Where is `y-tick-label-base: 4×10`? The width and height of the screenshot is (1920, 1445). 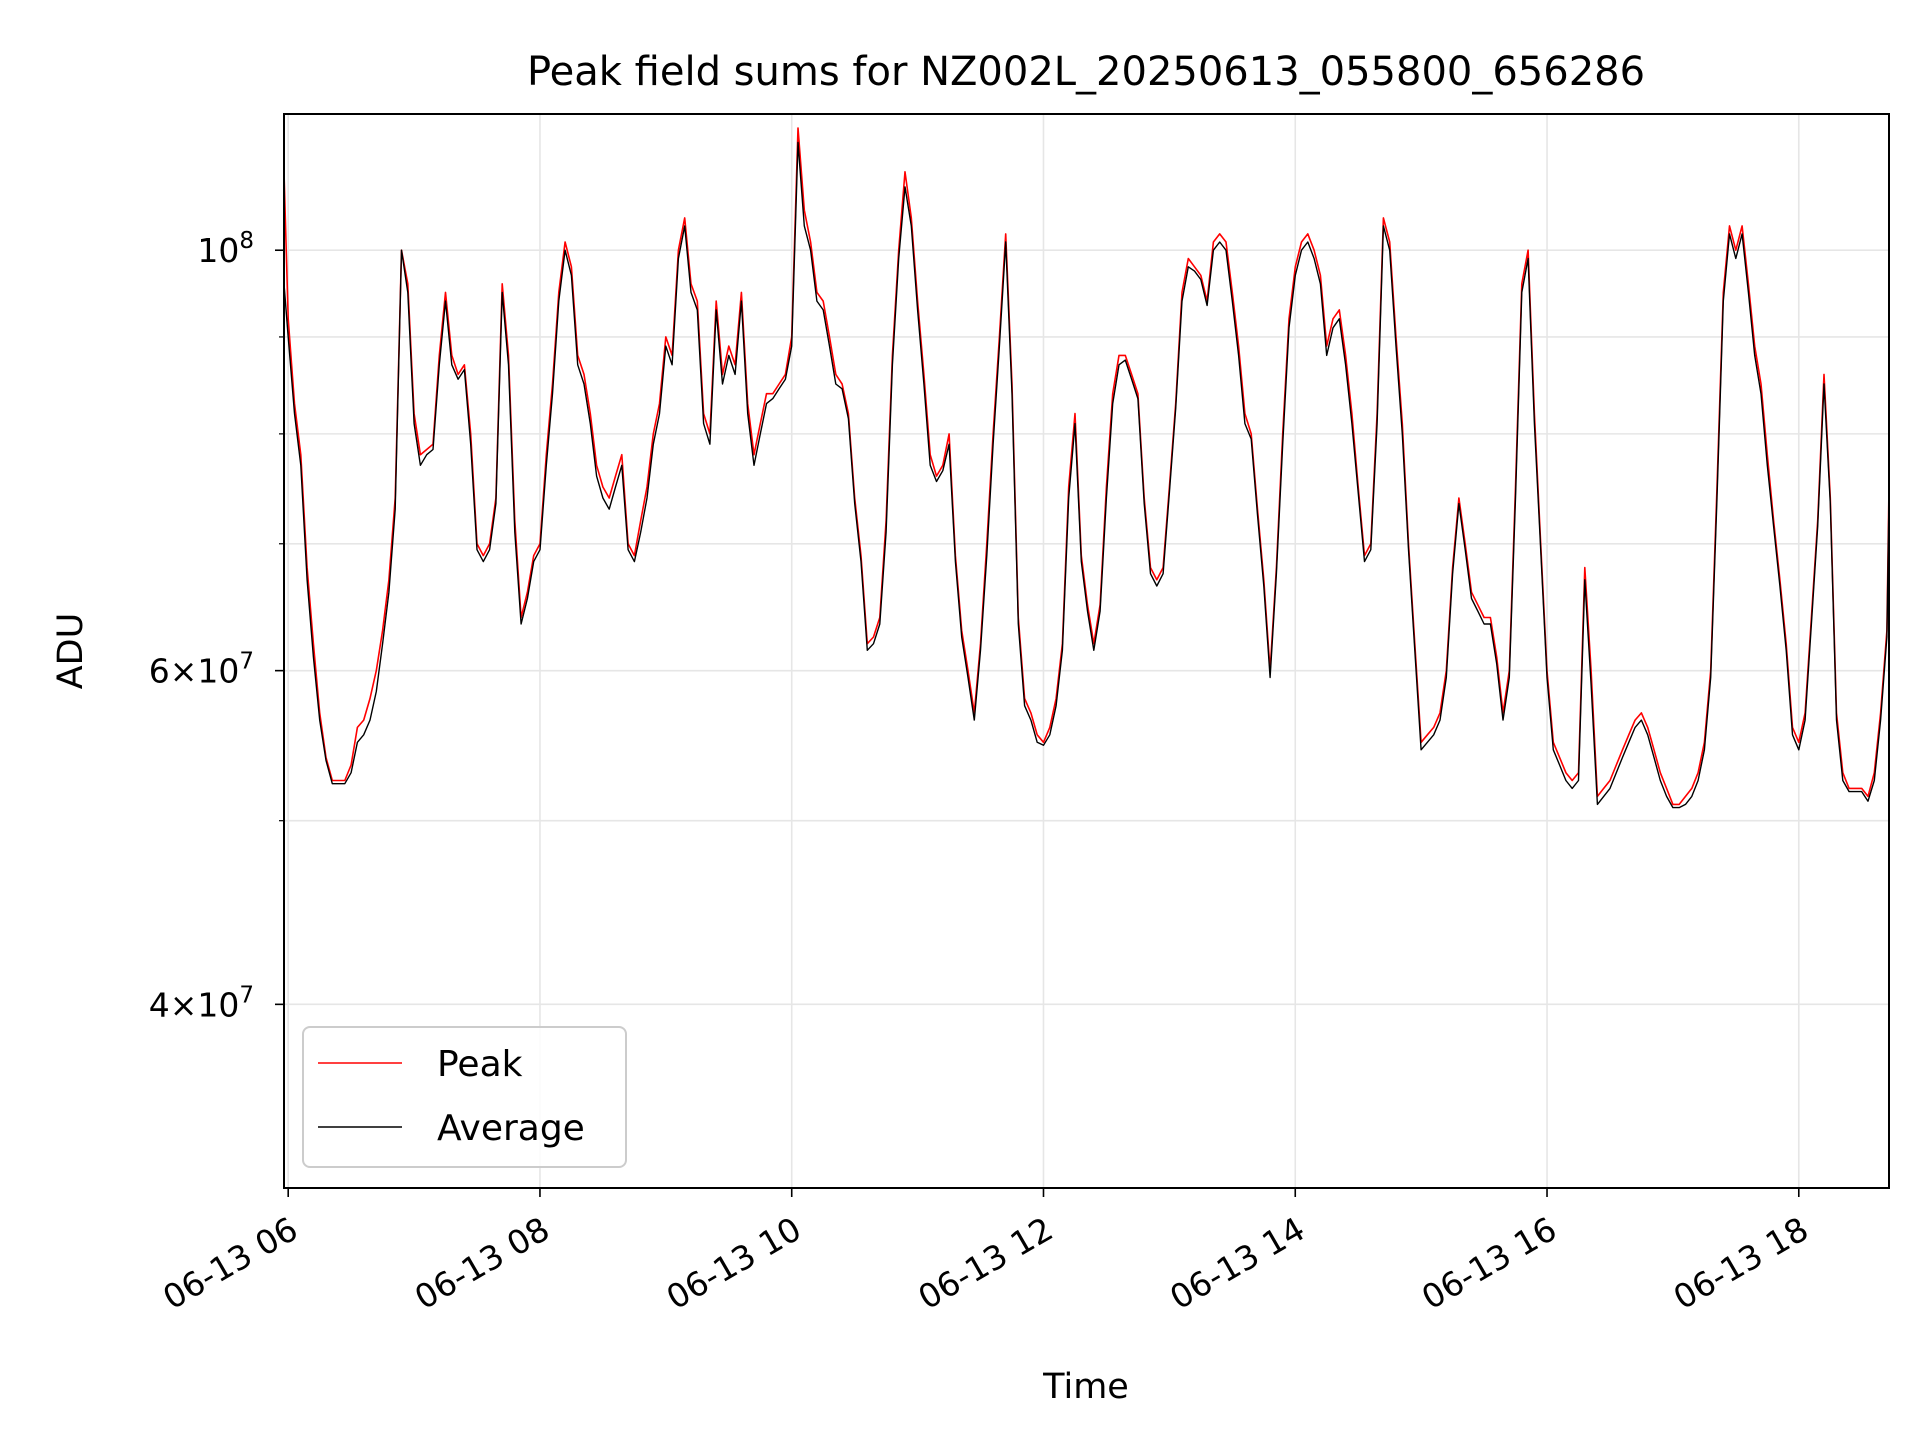 y-tick-label-base: 4×10 is located at coordinates (194, 1004).